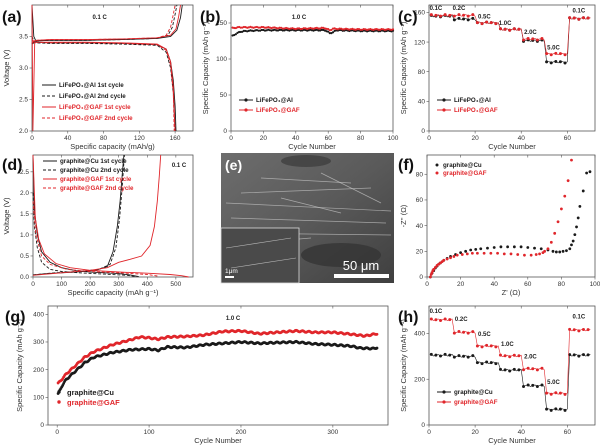 This screenshot has width=600, height=446. Describe the element at coordinates (229, 277) in the screenshot. I see `inset-scale-bar` at that location.